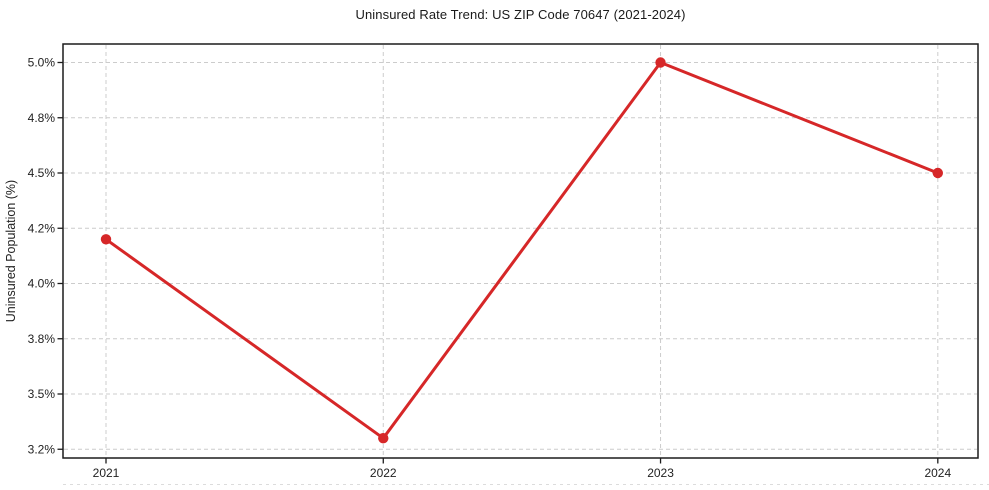  What do you see at coordinates (42, 118) in the screenshot?
I see `y-tick-label: 4.8%` at bounding box center [42, 118].